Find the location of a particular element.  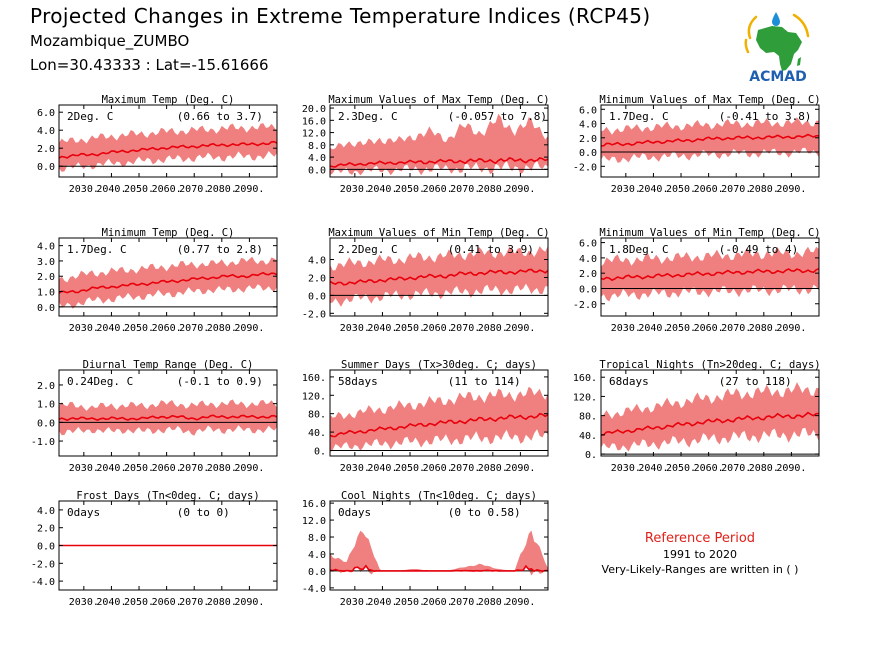

y-tick-label: 1.0 is located at coordinates (46, 293).